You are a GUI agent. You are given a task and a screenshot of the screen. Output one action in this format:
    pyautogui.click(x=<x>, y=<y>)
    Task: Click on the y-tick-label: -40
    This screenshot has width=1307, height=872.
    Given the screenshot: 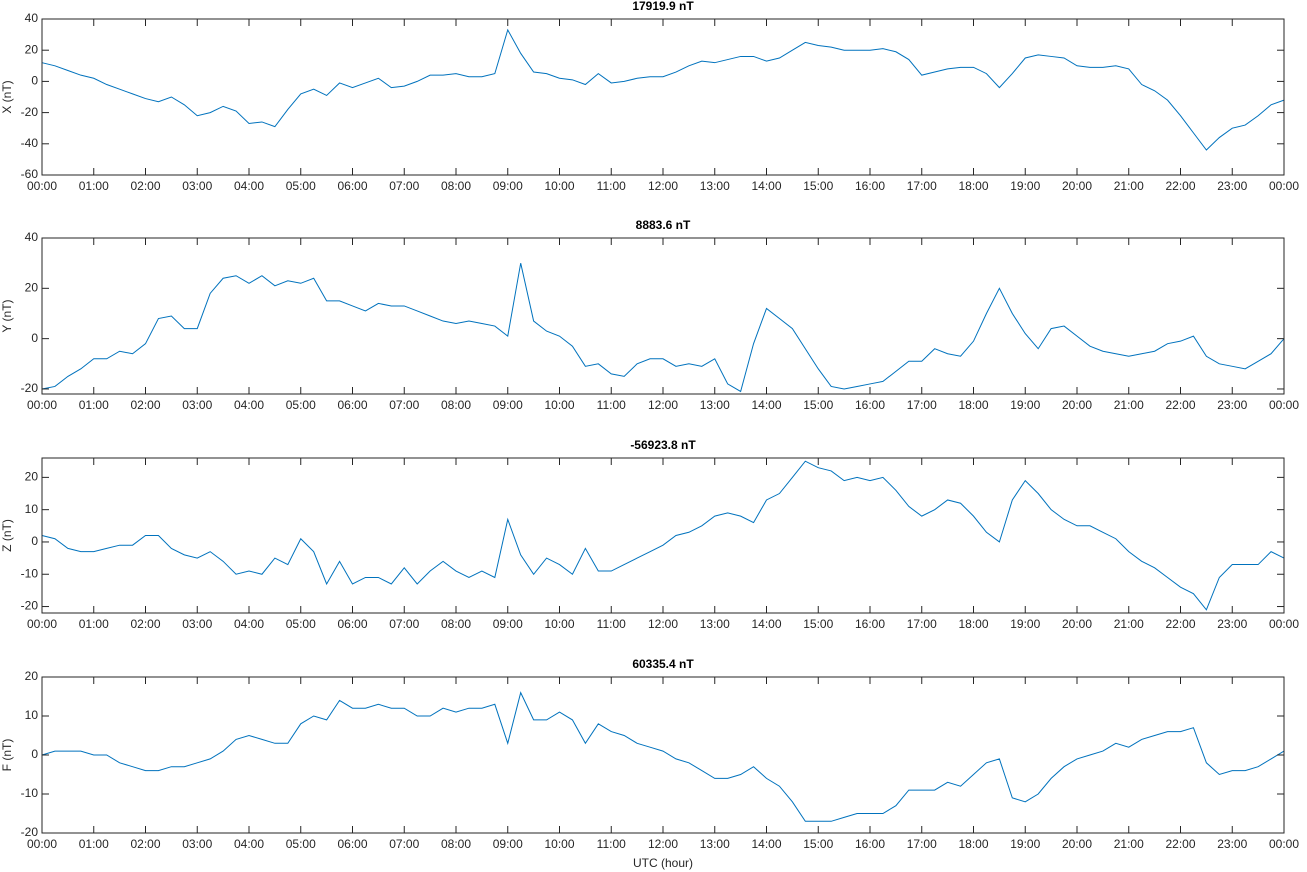 What is the action you would take?
    pyautogui.click(x=30, y=143)
    